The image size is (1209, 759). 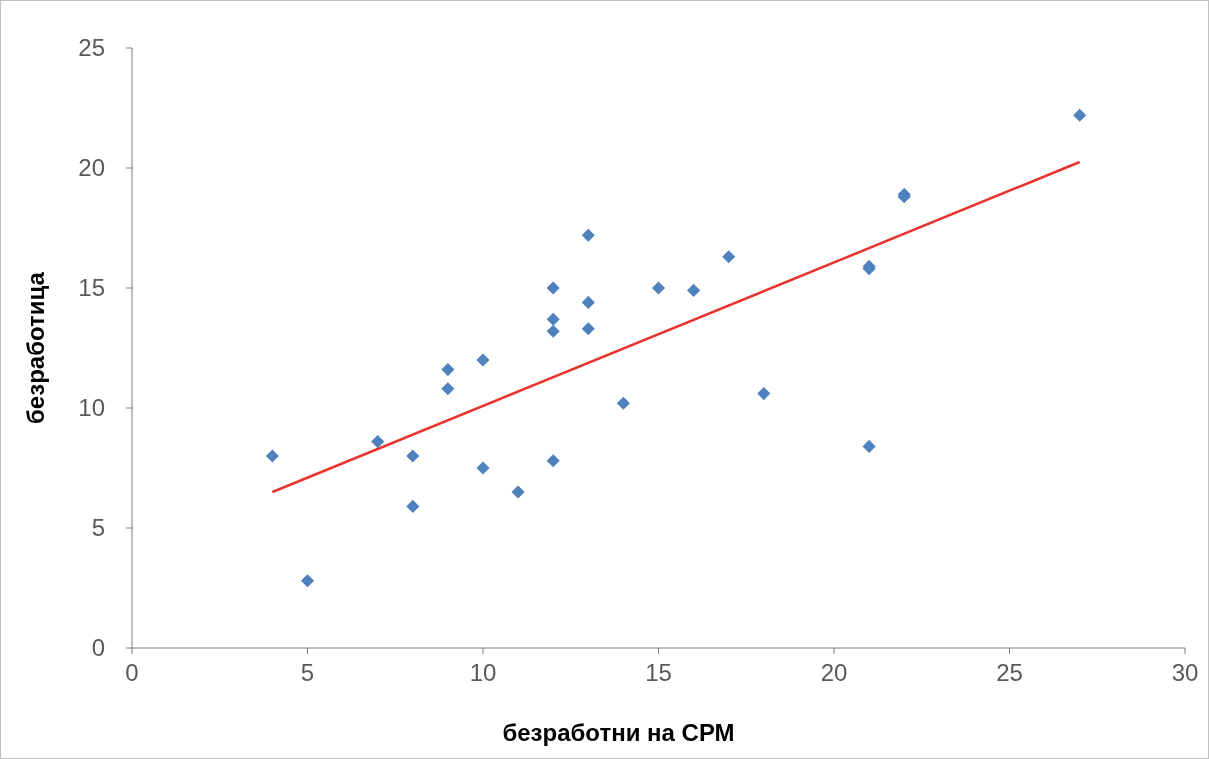 What do you see at coordinates (91, 288) in the screenshot?
I see `y-tick-label: 15` at bounding box center [91, 288].